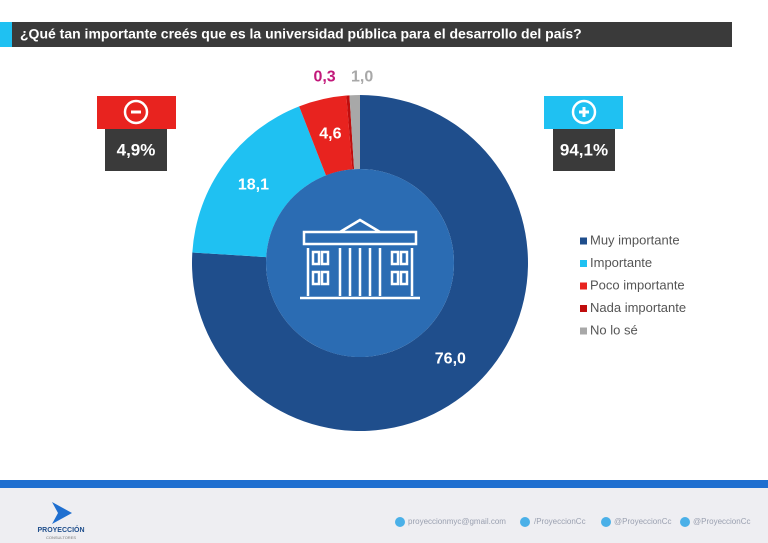  I want to click on plus-sign, so click(584, 112).